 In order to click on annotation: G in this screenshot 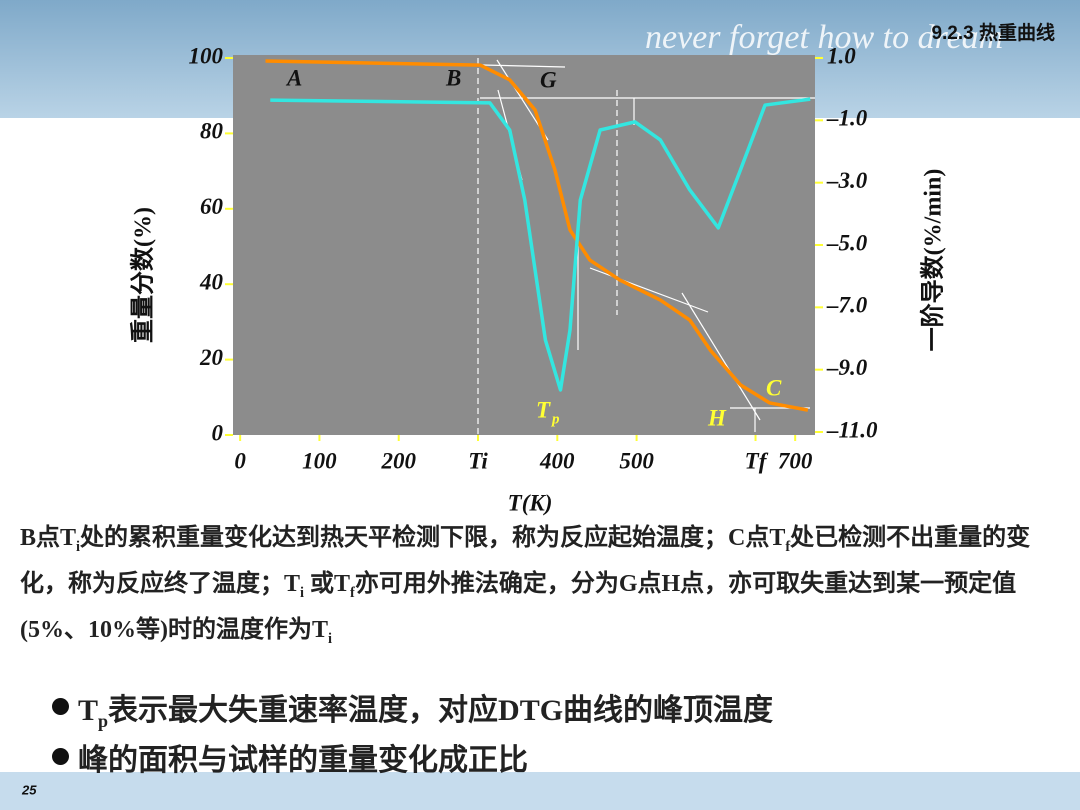, I will do `click(548, 79)`.